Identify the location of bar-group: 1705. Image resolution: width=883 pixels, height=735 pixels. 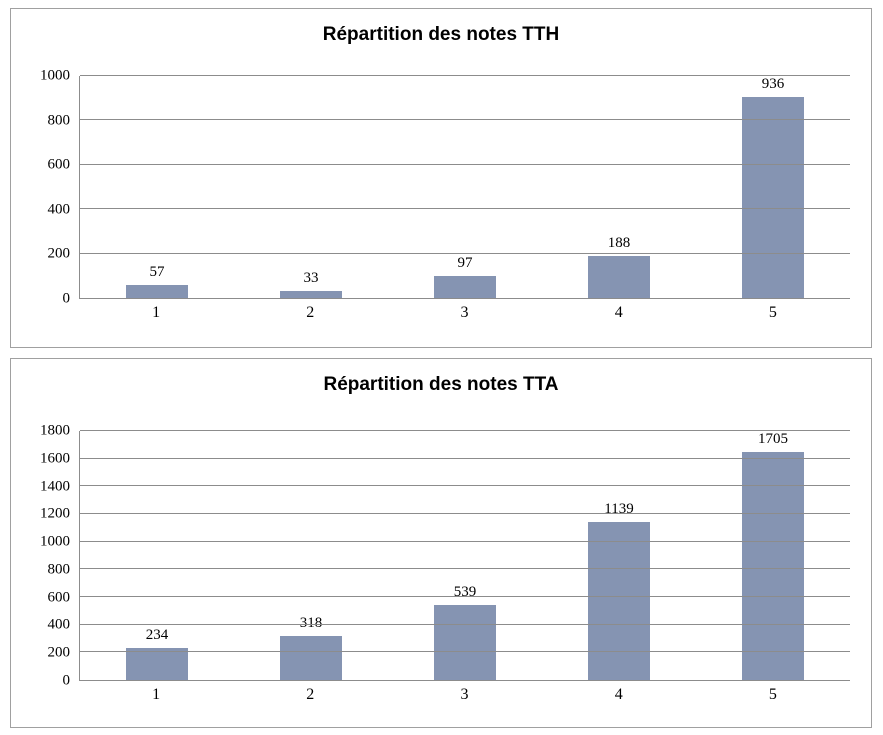
(773, 555).